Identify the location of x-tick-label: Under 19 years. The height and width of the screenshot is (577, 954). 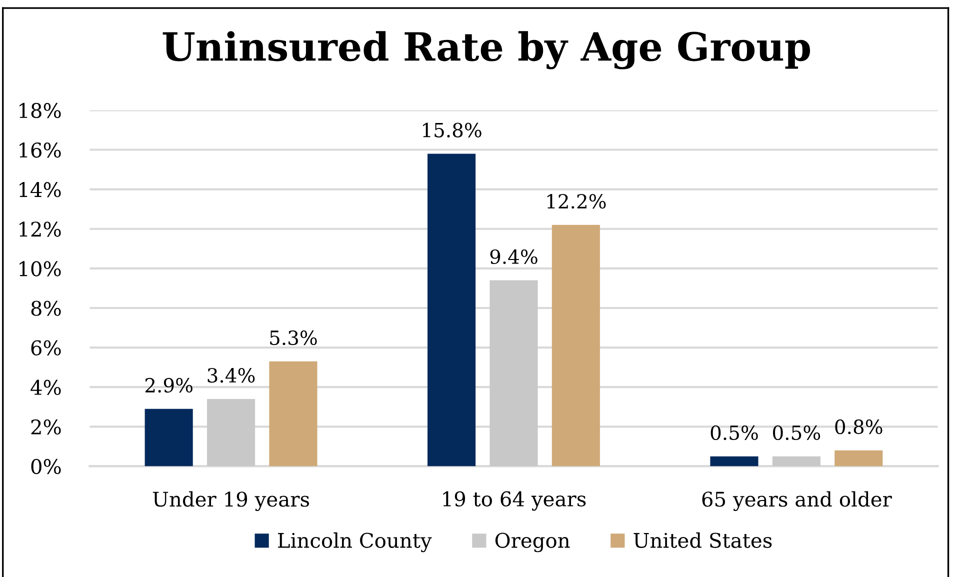
(231, 501).